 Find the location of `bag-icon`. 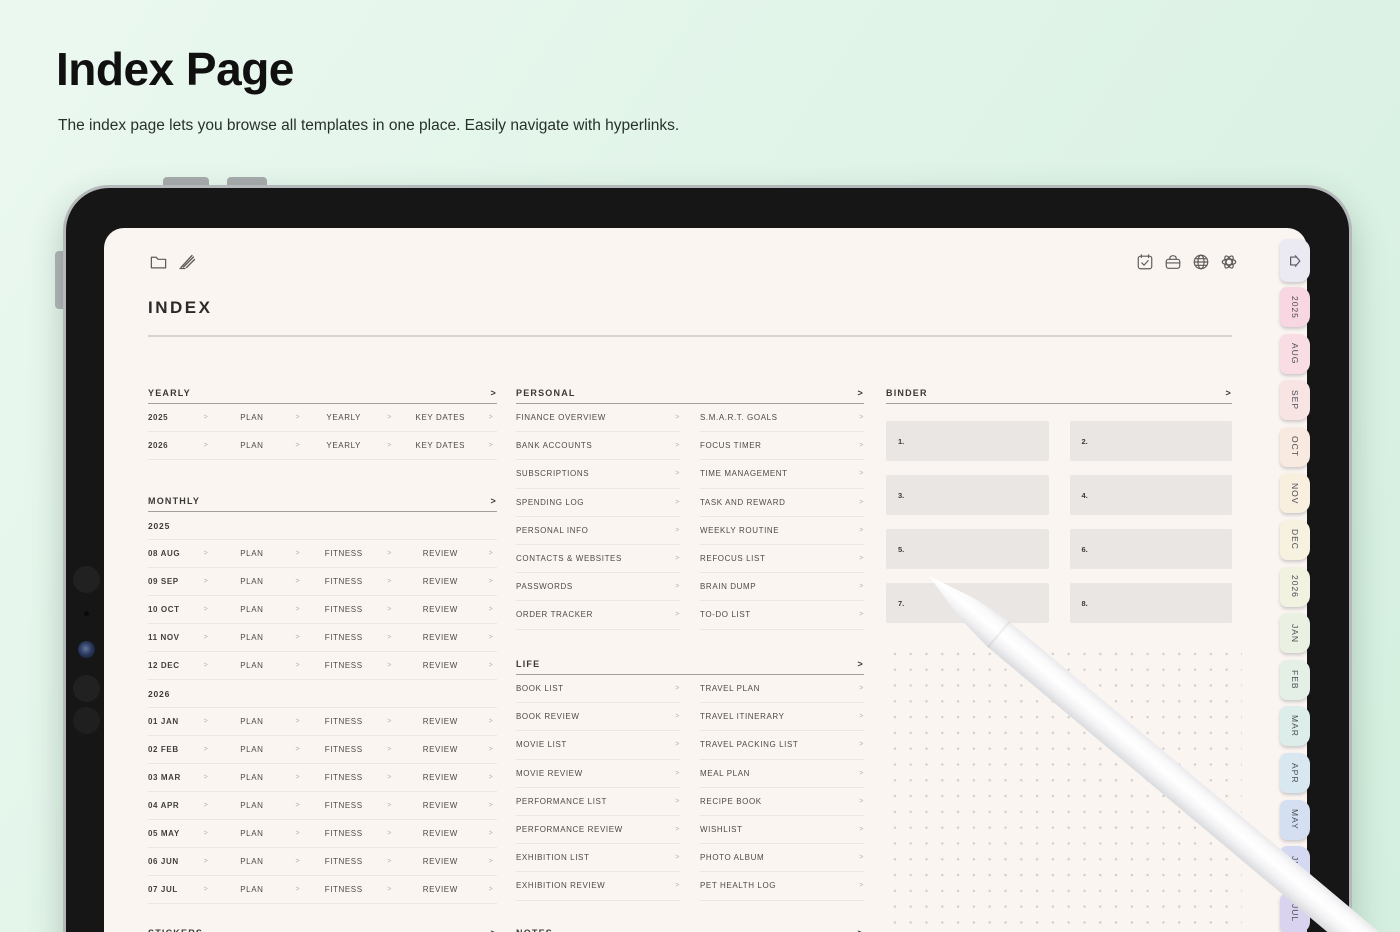

bag-icon is located at coordinates (1173, 262).